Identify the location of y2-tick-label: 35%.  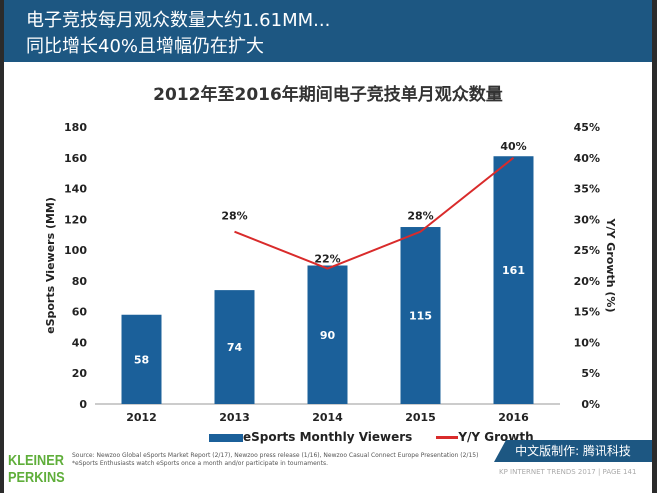
(587, 189).